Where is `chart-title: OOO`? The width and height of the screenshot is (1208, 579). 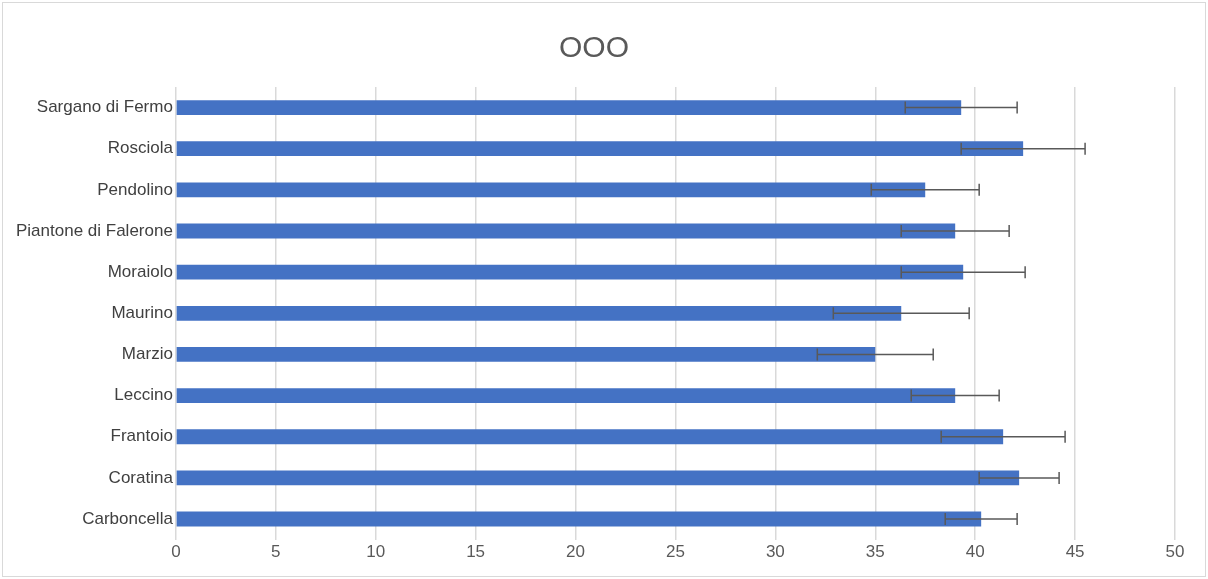
chart-title: OOO is located at coordinates (594, 47).